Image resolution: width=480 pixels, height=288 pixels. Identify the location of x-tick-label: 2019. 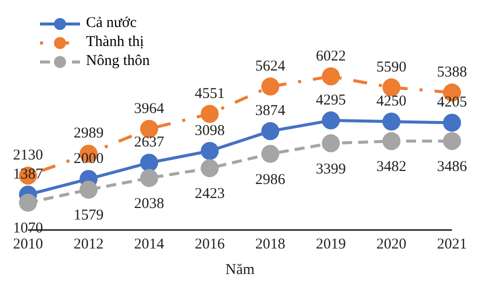
(331, 244).